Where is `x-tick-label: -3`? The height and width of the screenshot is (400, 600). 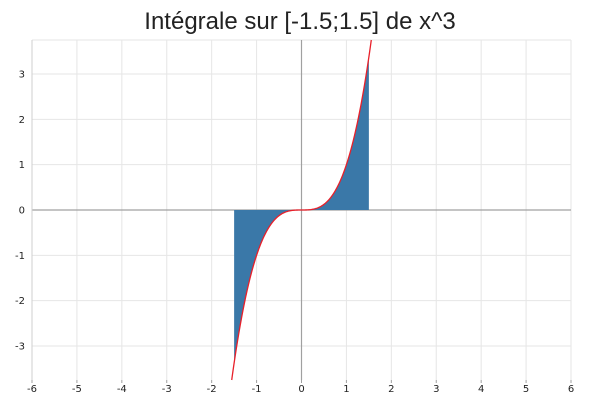
x-tick-label: -3 is located at coordinates (167, 389).